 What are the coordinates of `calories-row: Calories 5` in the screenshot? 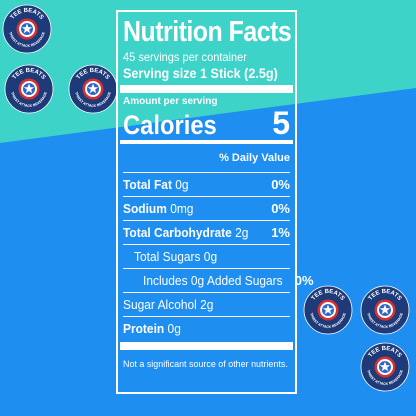 It's located at (206, 123).